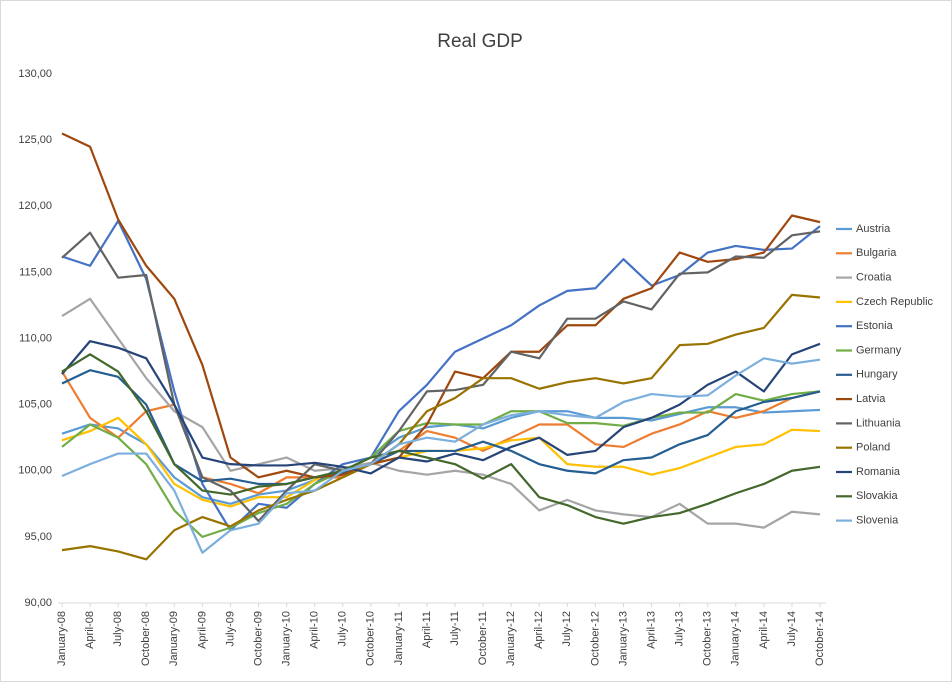  What do you see at coordinates (873, 448) in the screenshot?
I see `legend-label: Poland` at bounding box center [873, 448].